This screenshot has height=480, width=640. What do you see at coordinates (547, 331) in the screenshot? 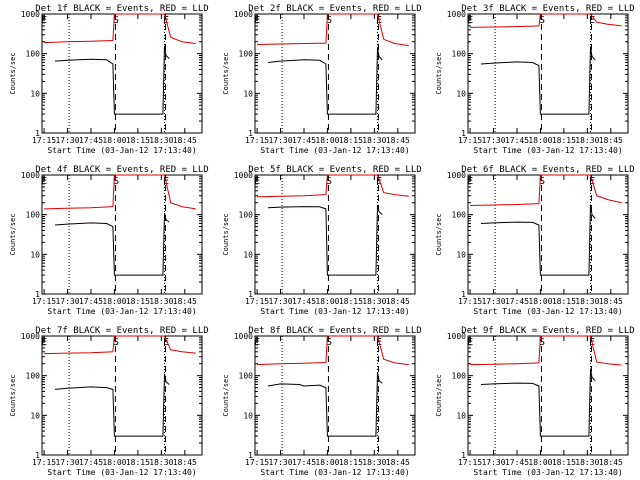
I see `chart-title: Det 9f BLACK = Events, RED = LLD` at bounding box center [547, 331].